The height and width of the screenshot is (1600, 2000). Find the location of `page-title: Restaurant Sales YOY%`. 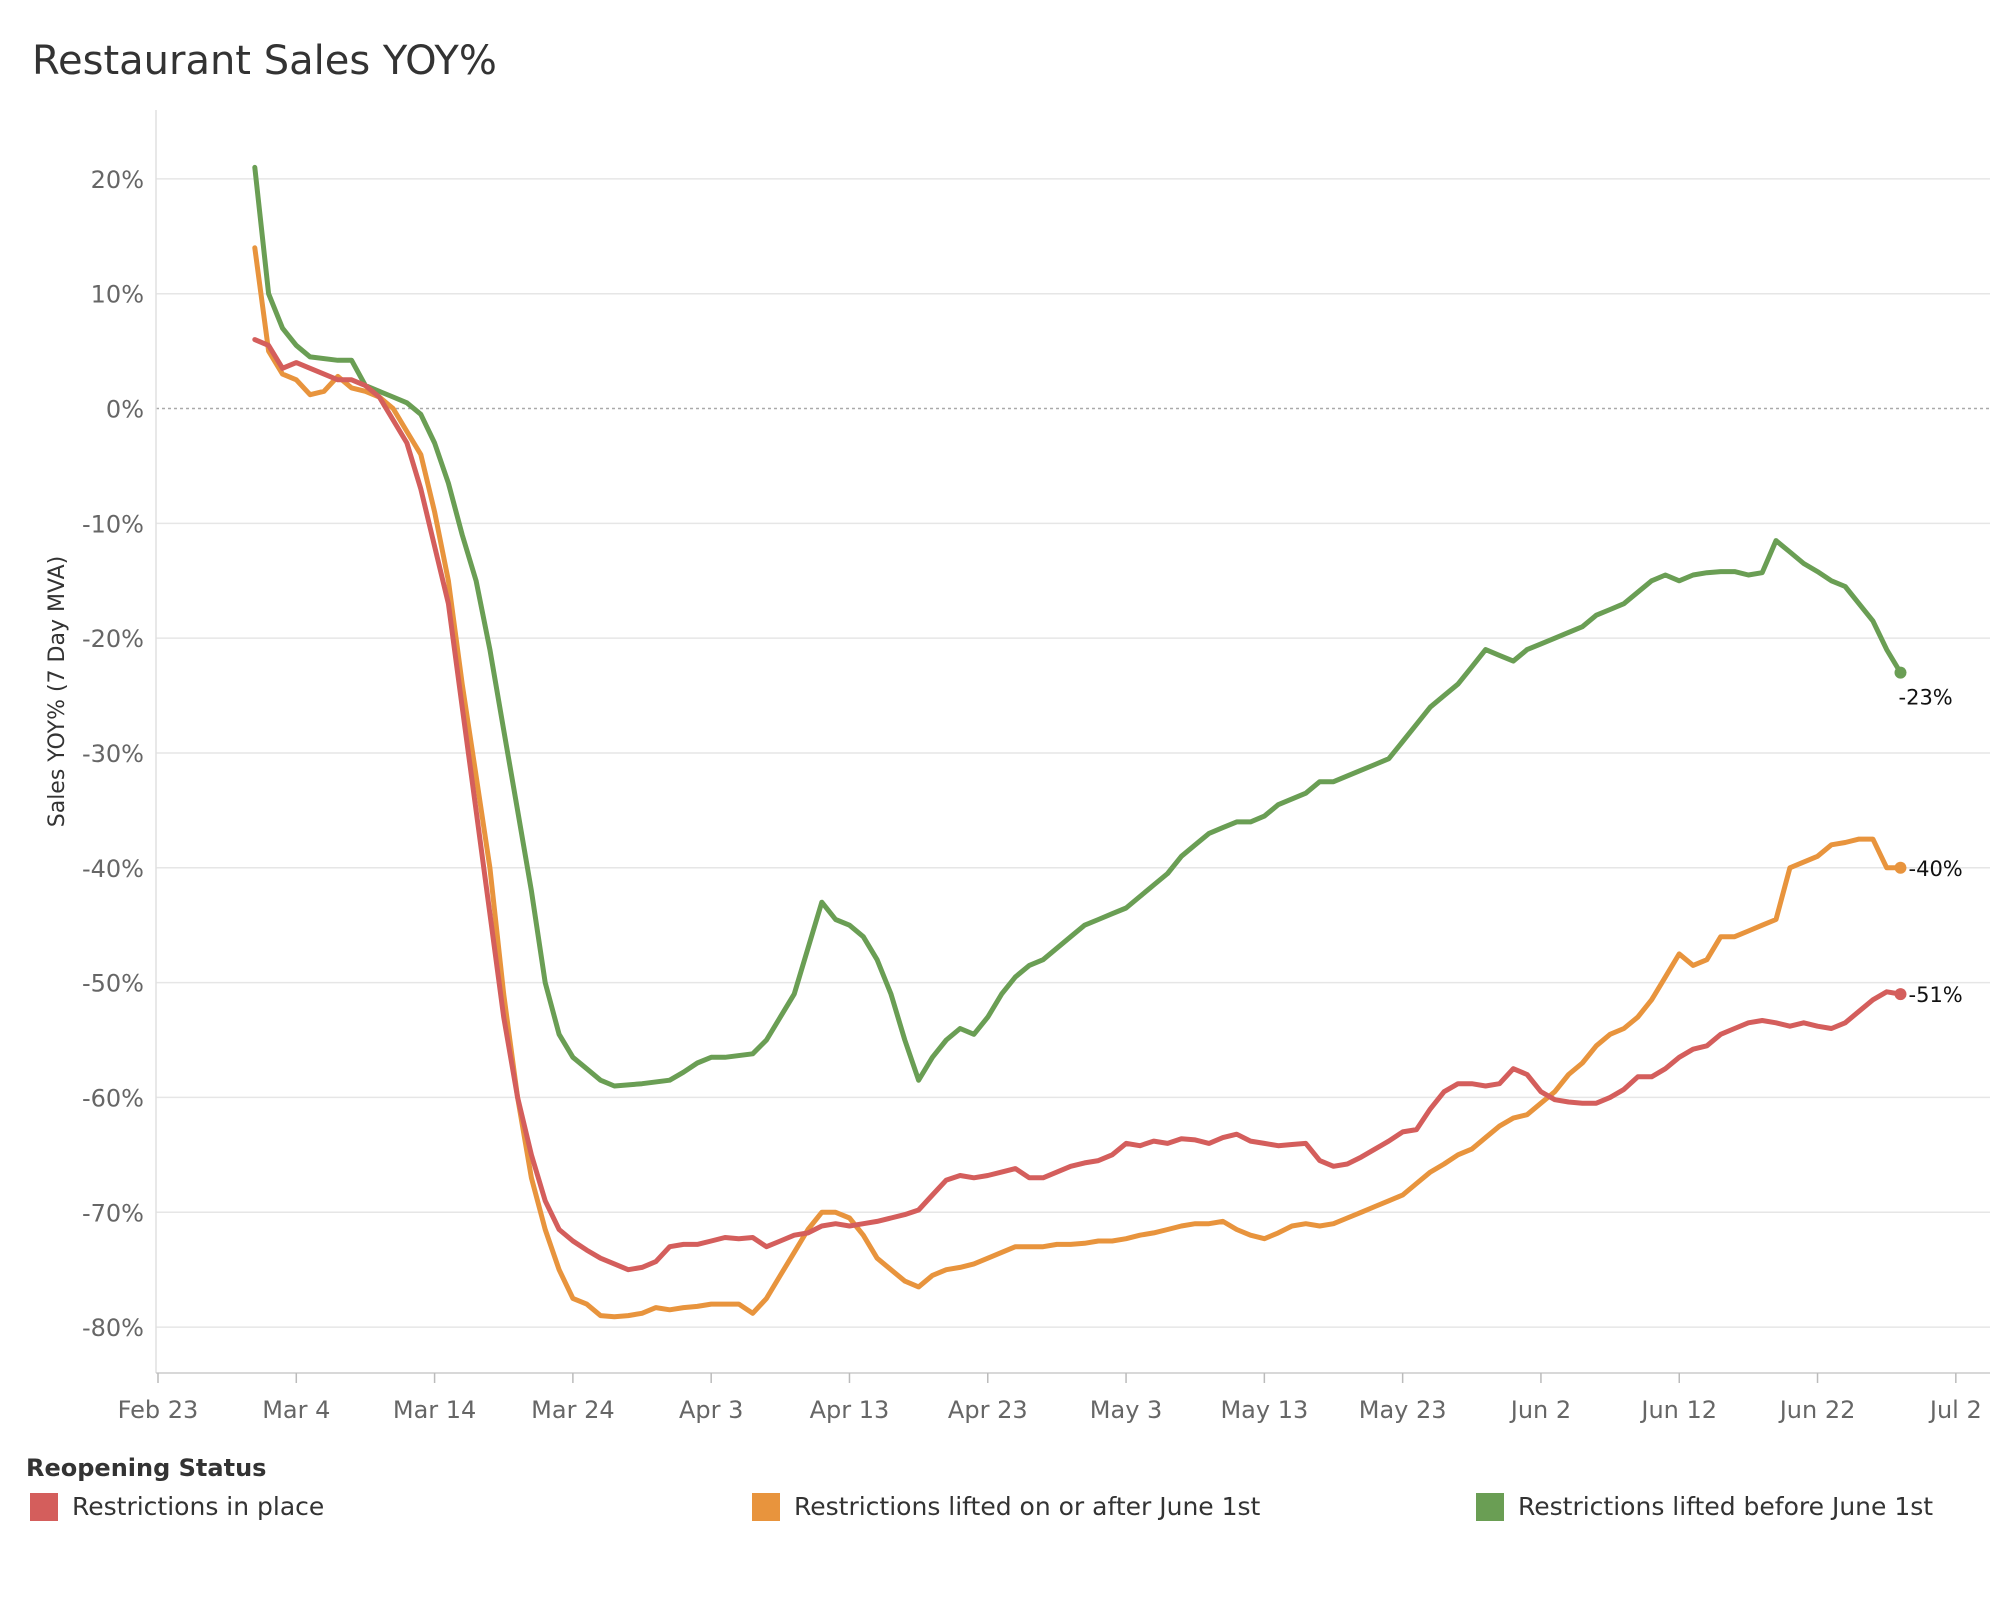

page-title: Restaurant Sales YOY% is located at coordinates (264, 61).